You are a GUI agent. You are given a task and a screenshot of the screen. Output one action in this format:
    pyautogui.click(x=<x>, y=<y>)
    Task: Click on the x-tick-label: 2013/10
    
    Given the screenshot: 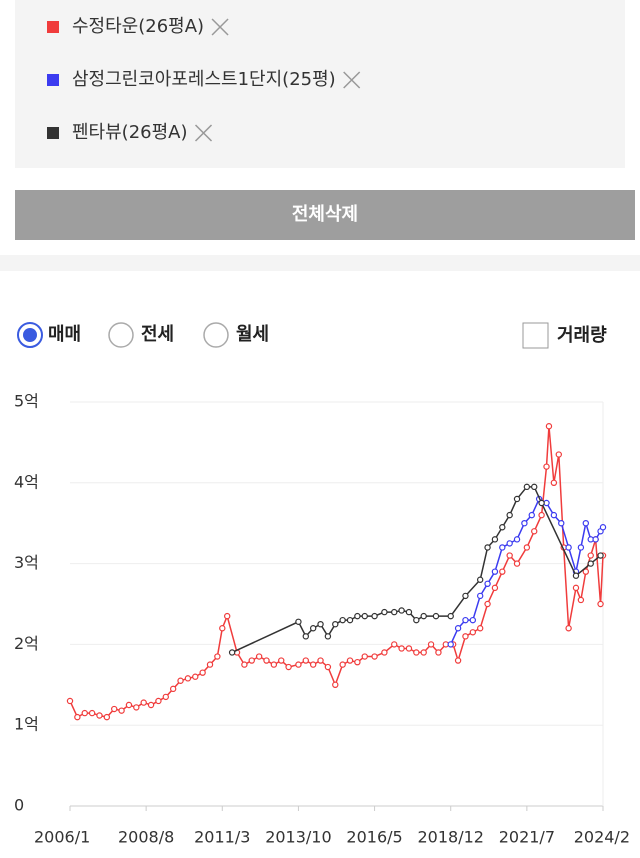 What is the action you would take?
    pyautogui.click(x=298, y=837)
    